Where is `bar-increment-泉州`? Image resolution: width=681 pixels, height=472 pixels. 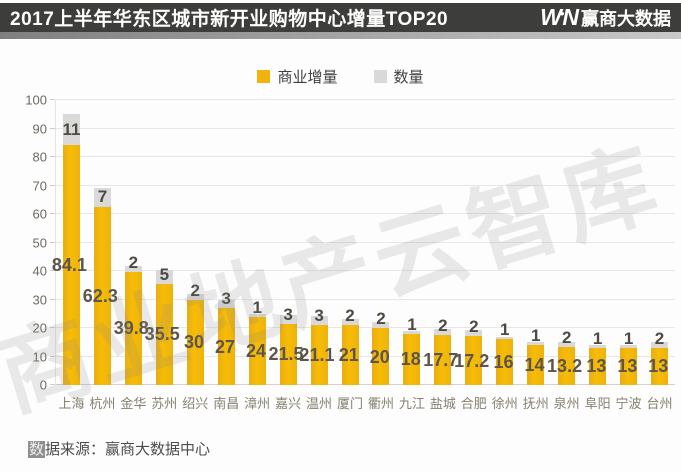
bar-increment-泉州 is located at coordinates (567, 366).